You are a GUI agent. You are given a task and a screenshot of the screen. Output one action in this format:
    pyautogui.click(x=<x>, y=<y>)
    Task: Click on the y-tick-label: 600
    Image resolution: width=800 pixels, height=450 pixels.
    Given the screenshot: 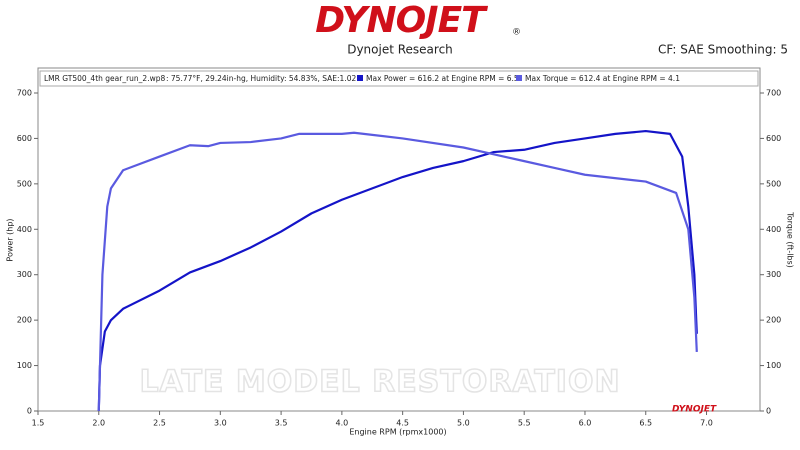 What is the action you would take?
    pyautogui.click(x=24, y=138)
    